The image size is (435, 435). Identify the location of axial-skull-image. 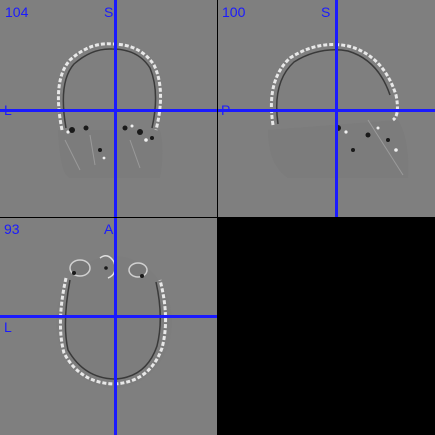
(114, 321).